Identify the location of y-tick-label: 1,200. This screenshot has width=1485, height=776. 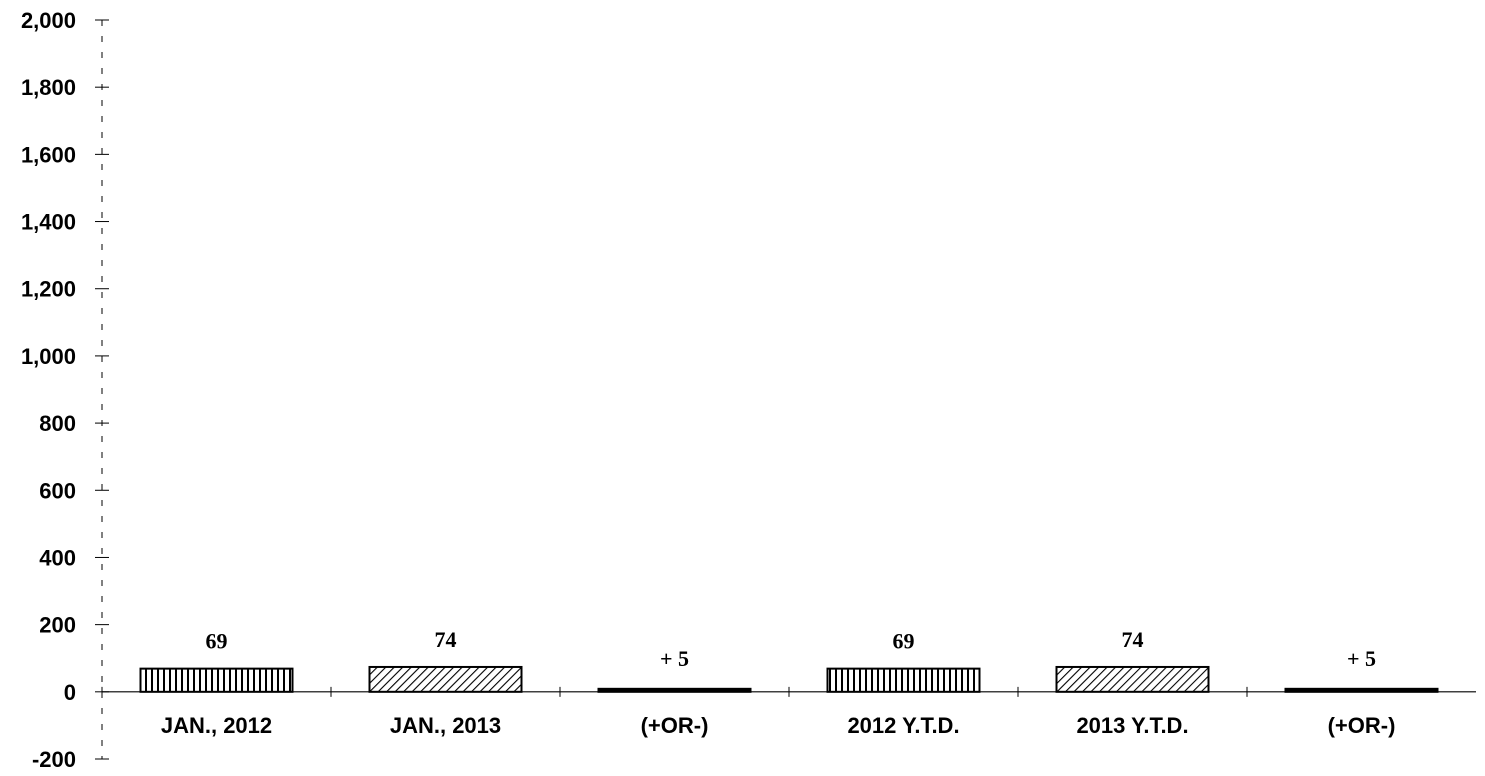
(48, 289).